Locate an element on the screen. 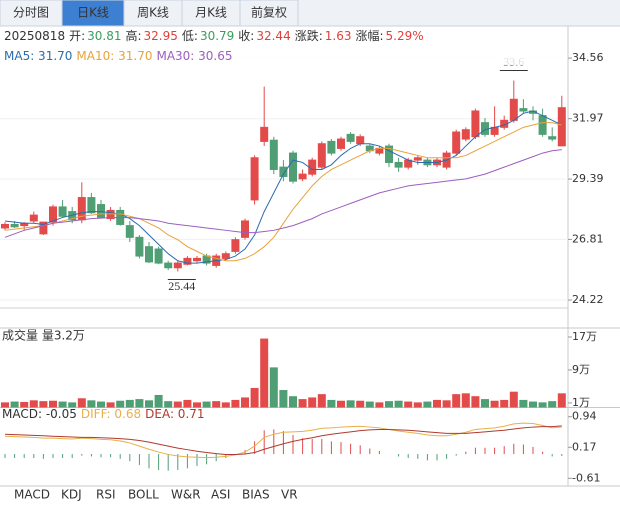 This screenshot has height=506, width=620. panel-title: 成交量 量3.2万 is located at coordinates (43, 335).